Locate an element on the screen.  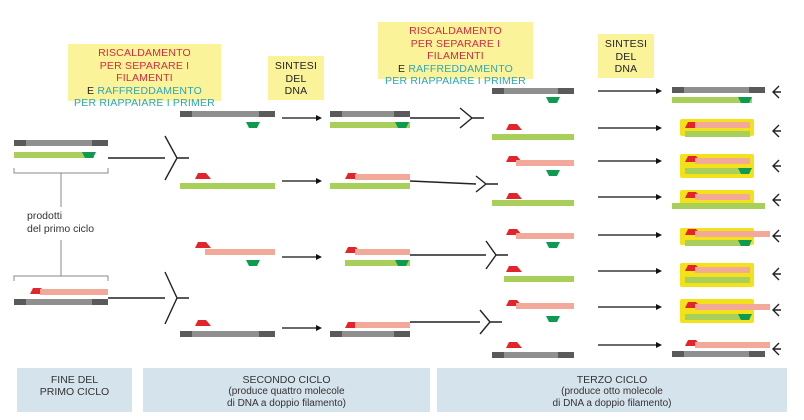
footer-title: TERZO CICLO is located at coordinates (612, 380).